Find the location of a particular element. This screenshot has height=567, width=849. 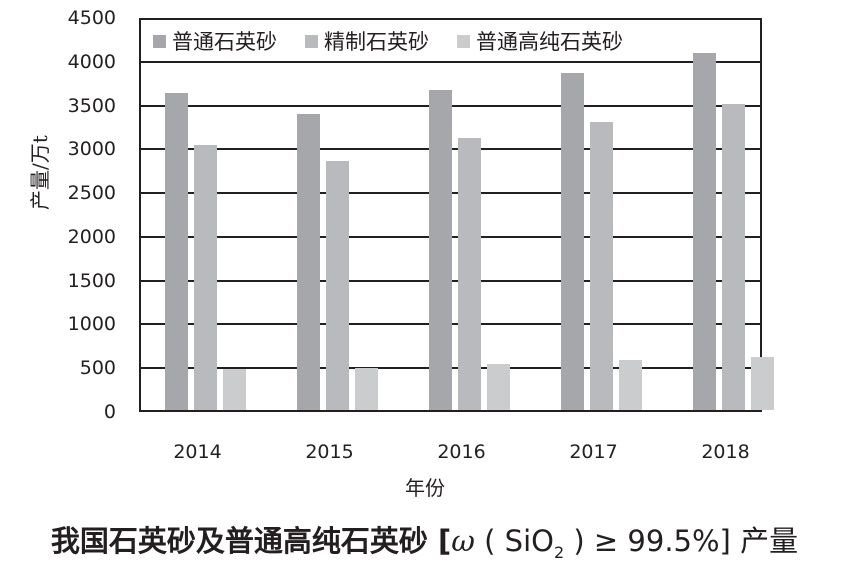

caption-prefix: 我国石英砂及普通高纯石英砂 [ is located at coordinates (251, 541).